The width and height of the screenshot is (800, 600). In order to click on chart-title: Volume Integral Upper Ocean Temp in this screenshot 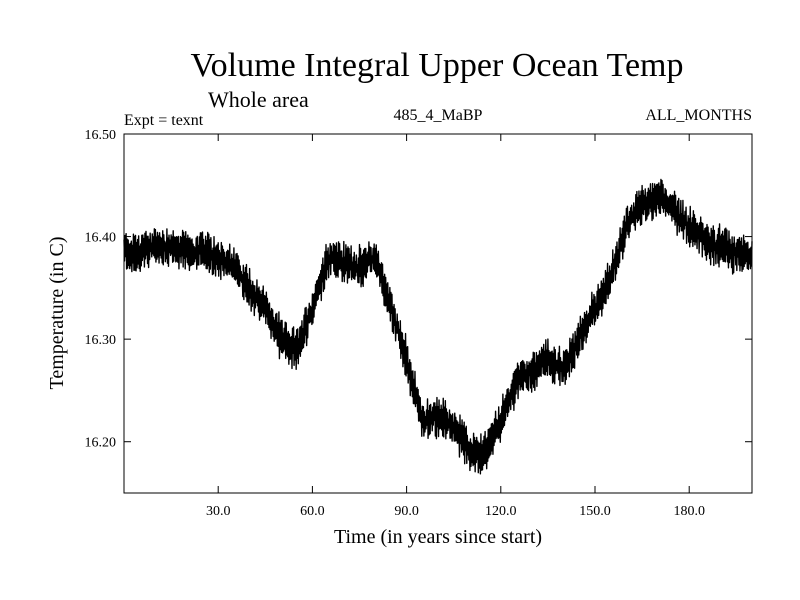, I will do `click(437, 65)`.